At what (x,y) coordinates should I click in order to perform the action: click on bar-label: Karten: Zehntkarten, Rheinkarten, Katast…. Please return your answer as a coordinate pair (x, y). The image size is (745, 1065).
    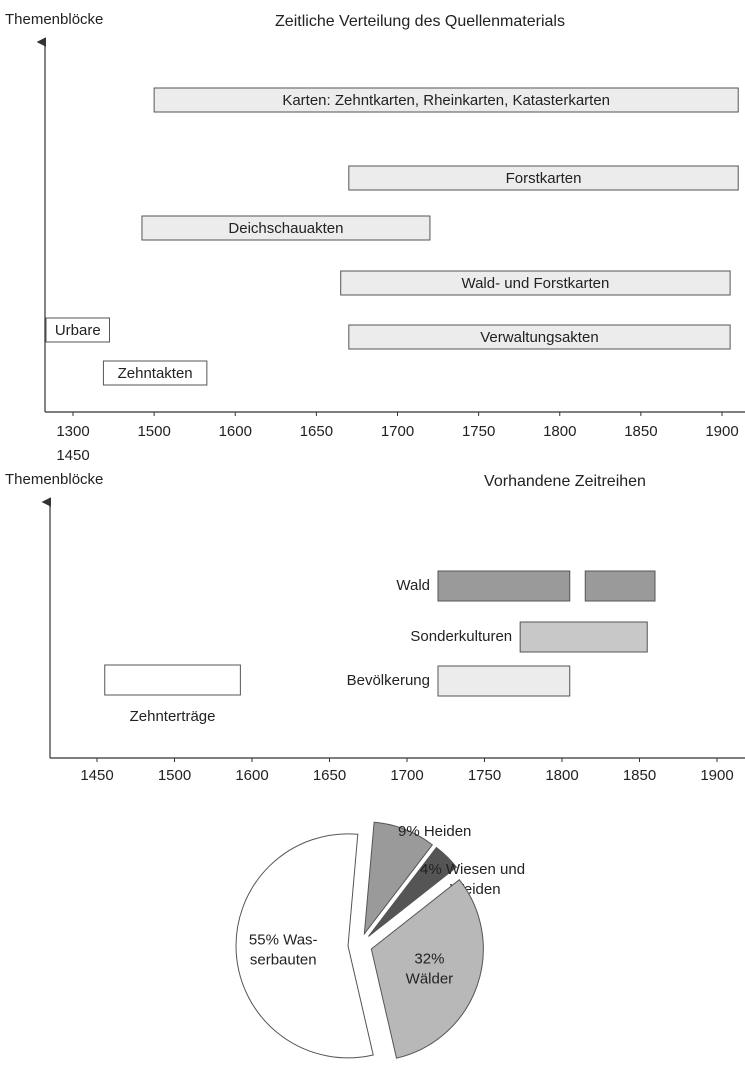
    Looking at the image, I should click on (446, 100).